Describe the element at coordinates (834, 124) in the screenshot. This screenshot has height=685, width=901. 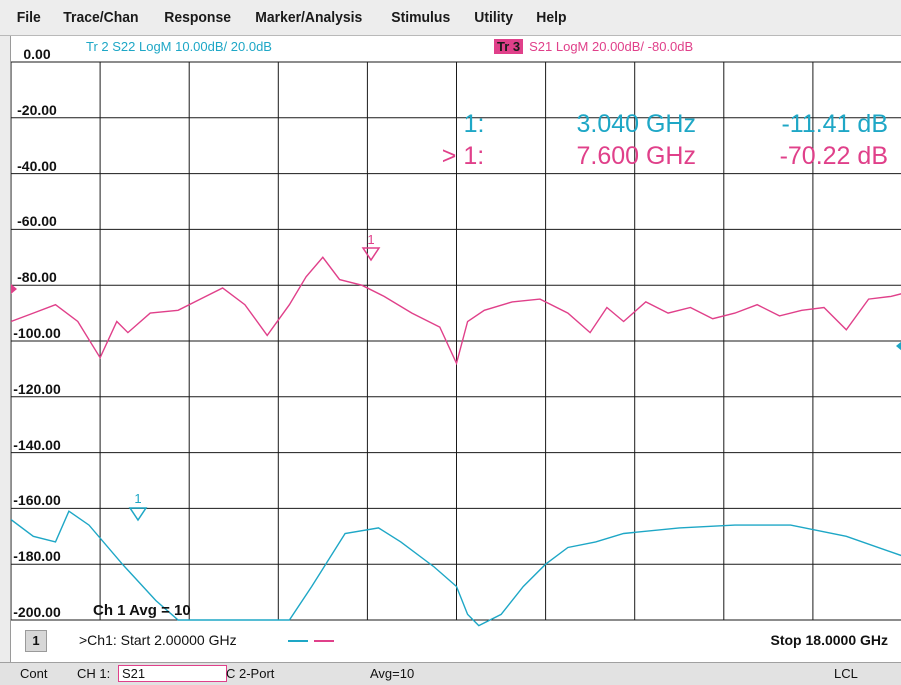
I see `tr2-marker-value: -11.41 dB` at that location.